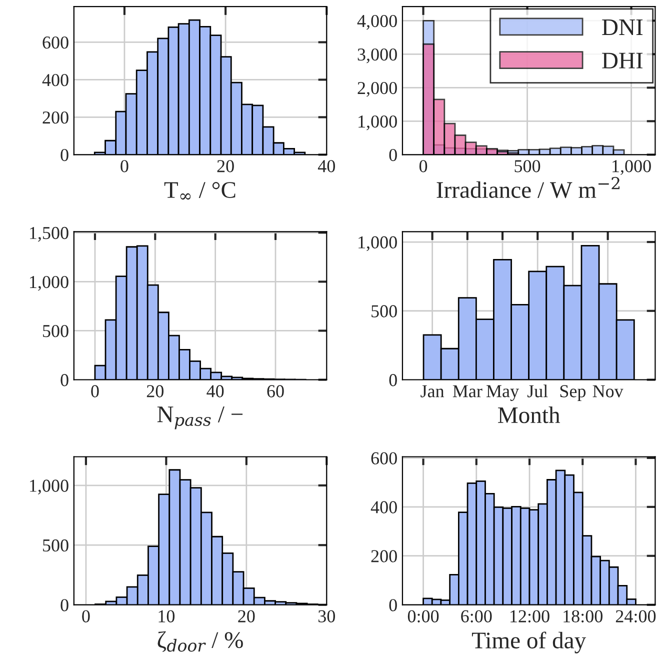 This screenshot has width=672, height=661. What do you see at coordinates (622, 60) in the screenshot?
I see `legend-label: DHI` at bounding box center [622, 60].